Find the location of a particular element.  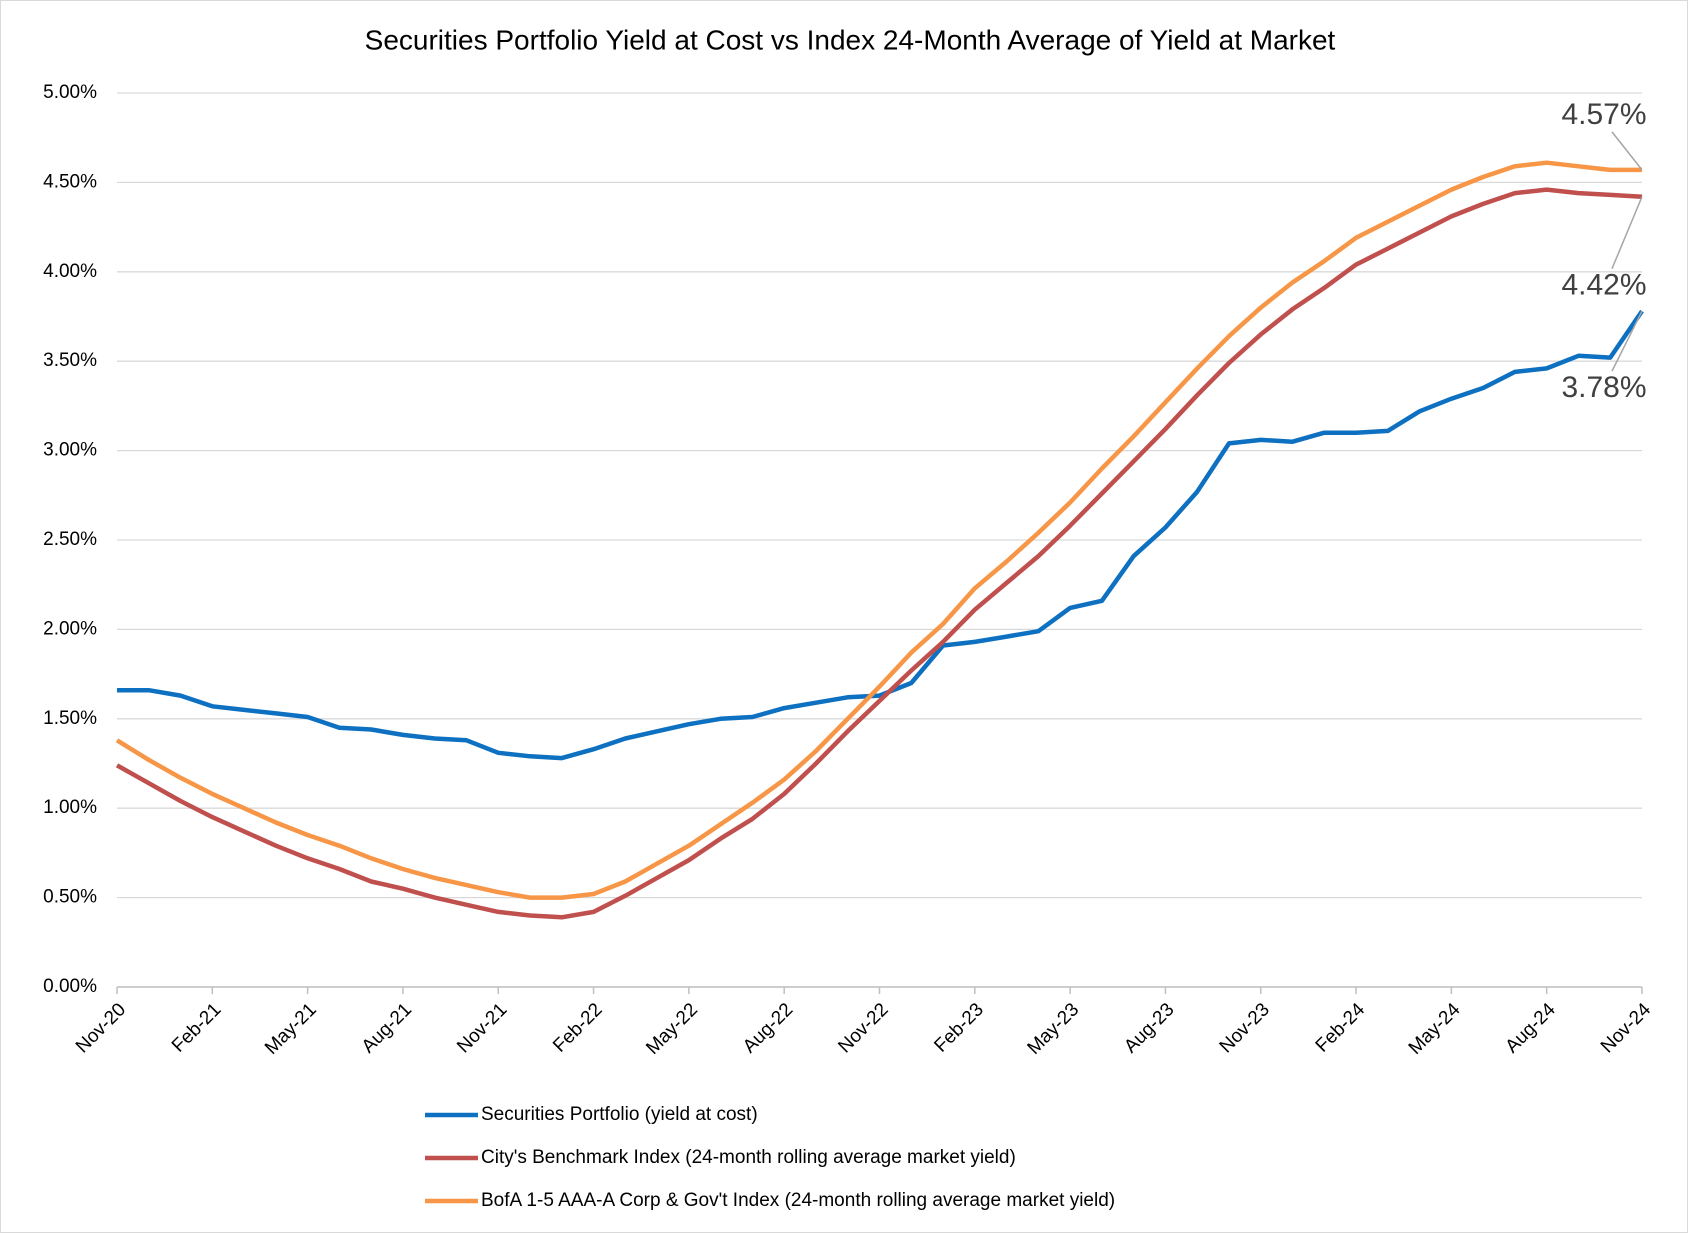

y-tick-label: 0.50% is located at coordinates (70, 897).